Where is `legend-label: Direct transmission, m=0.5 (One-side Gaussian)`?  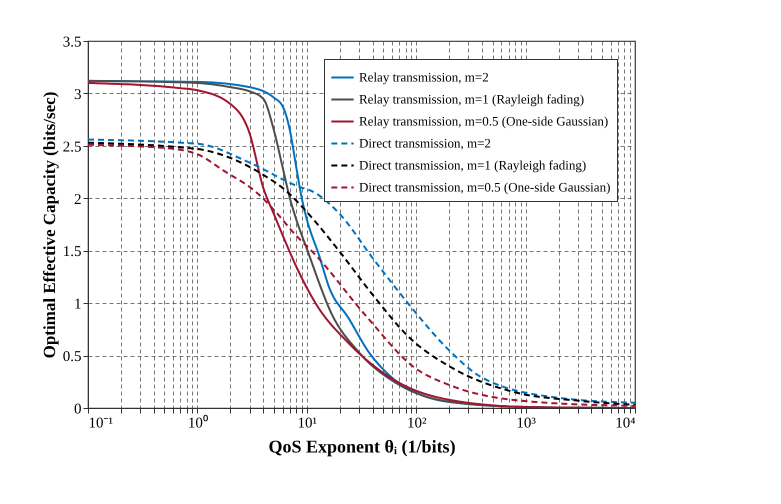
legend-label: Direct transmission, m=0.5 (One-side Gaussian) is located at coordinates (484, 187).